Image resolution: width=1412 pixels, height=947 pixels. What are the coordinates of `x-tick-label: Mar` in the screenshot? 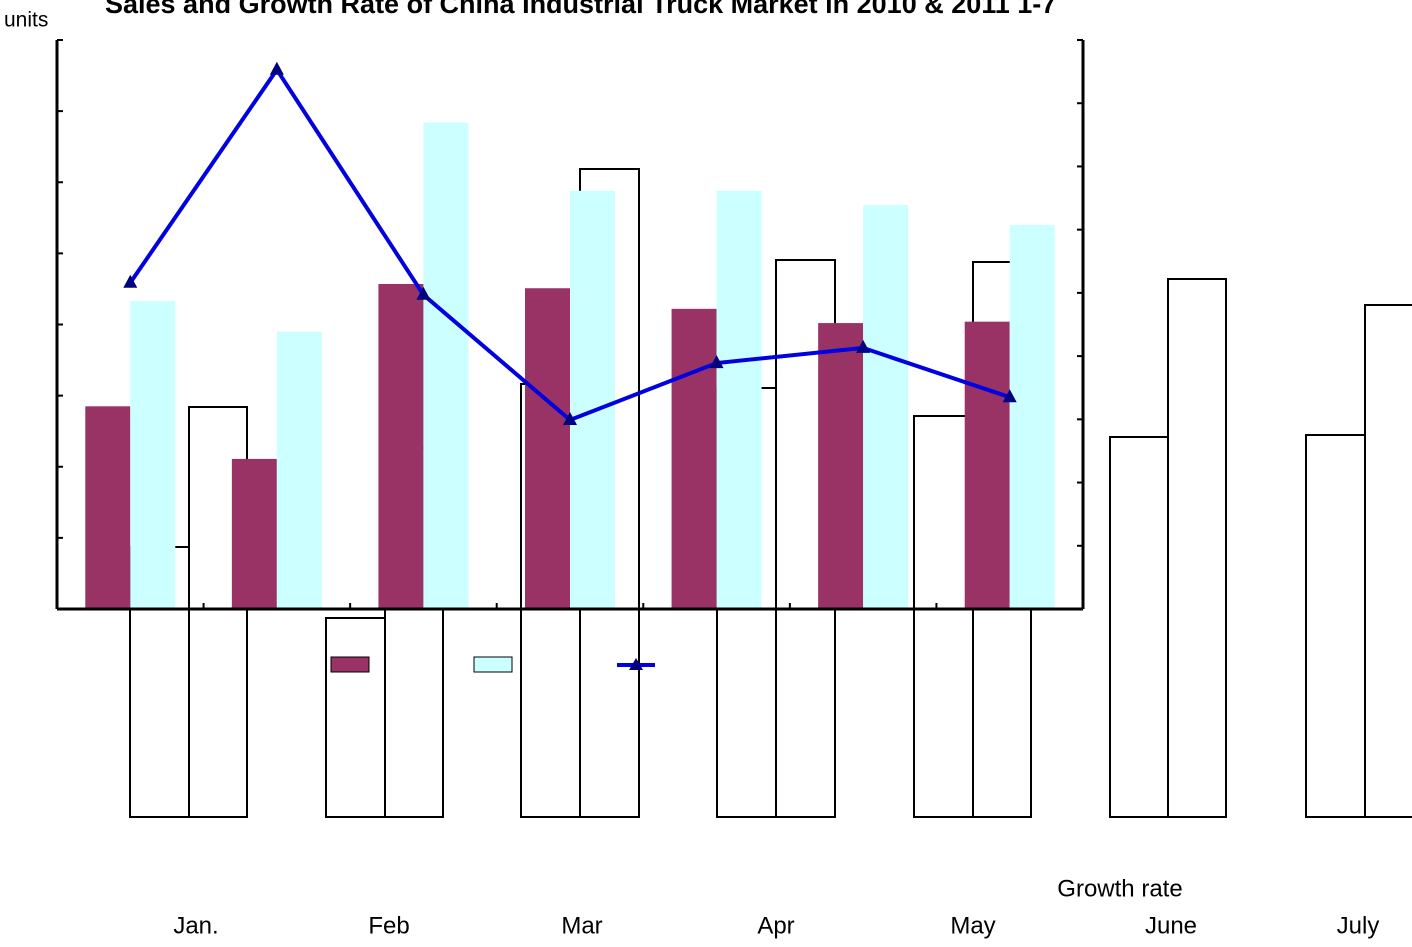 It's located at (581, 925).